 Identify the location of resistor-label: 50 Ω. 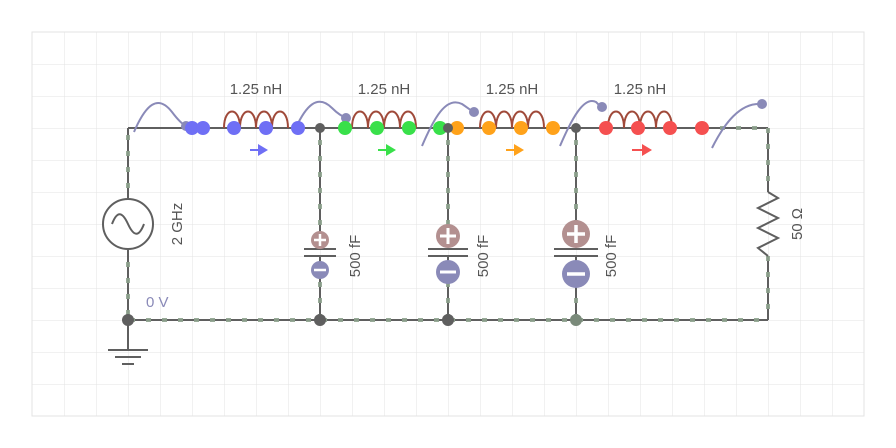
(797, 224).